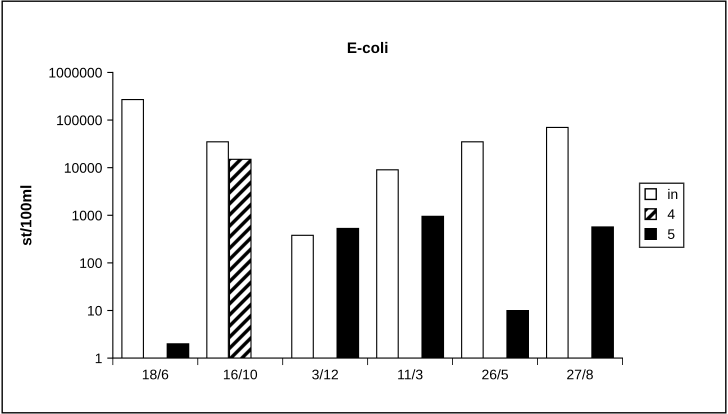 This screenshot has width=728, height=414. Describe the element at coordinates (671, 214) in the screenshot. I see `legend-label: 4` at that location.